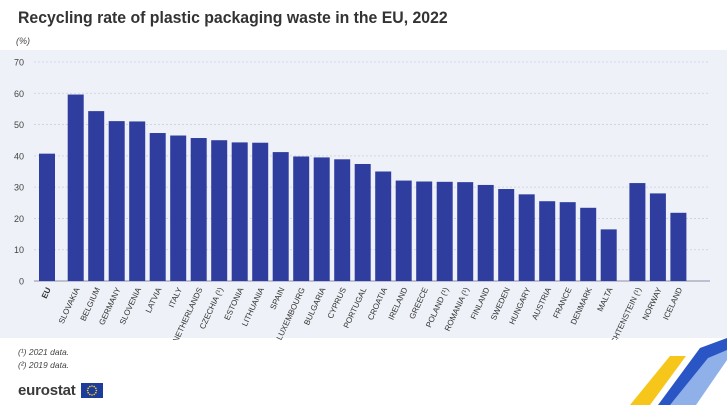 This screenshot has width=727, height=405. What do you see at coordinates (377, 303) in the screenshot?
I see `x-tick-label: CROATIA` at bounding box center [377, 303].